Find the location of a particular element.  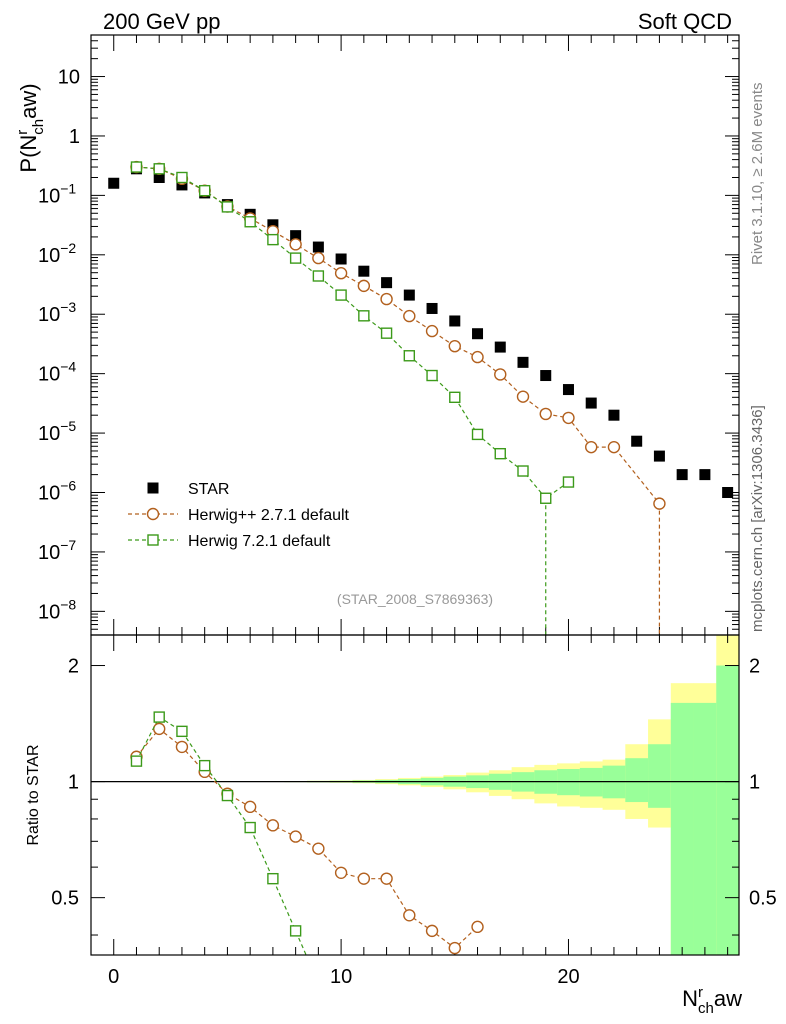

ratio-y-tick-label: 1 is located at coordinates (73, 783).